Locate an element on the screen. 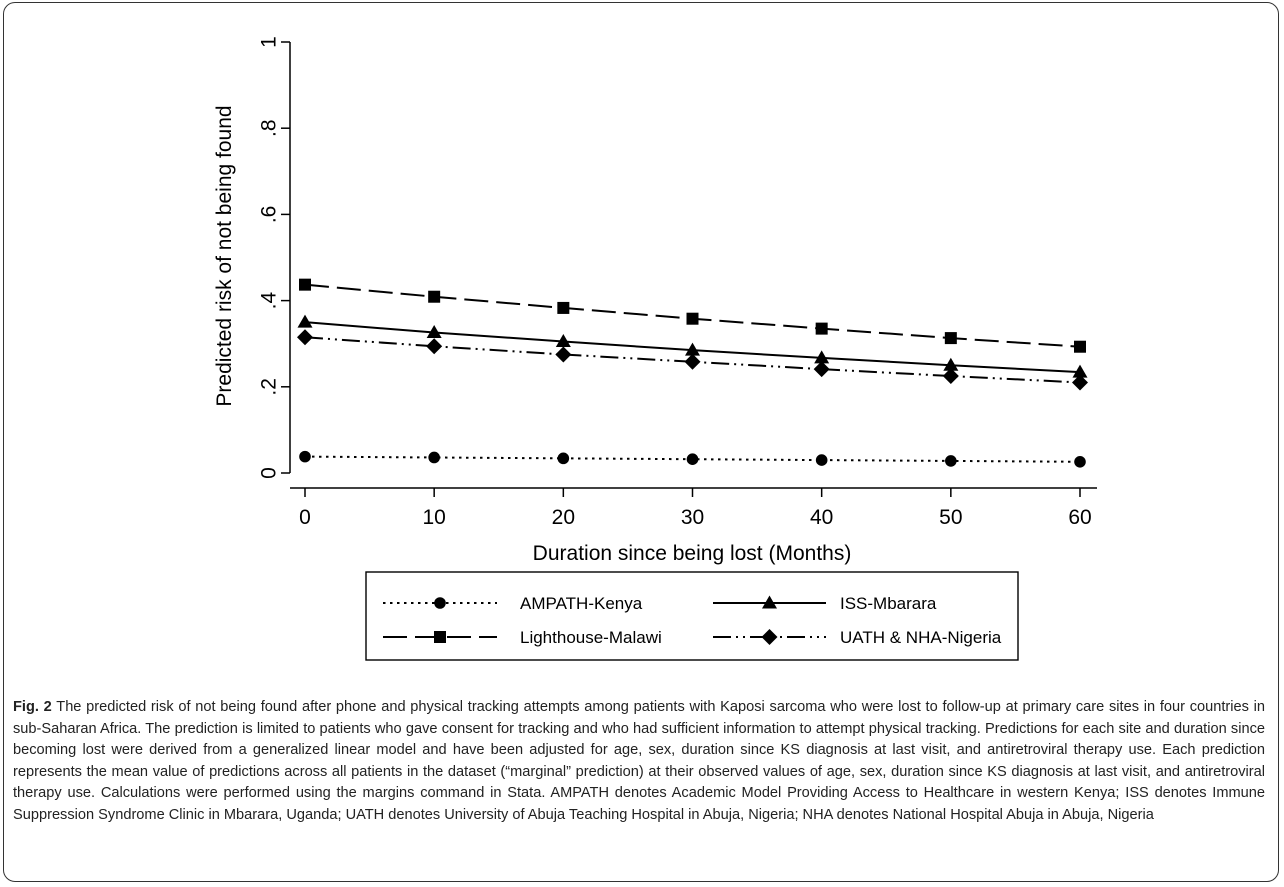  x-tick-label: 40 is located at coordinates (821, 517).